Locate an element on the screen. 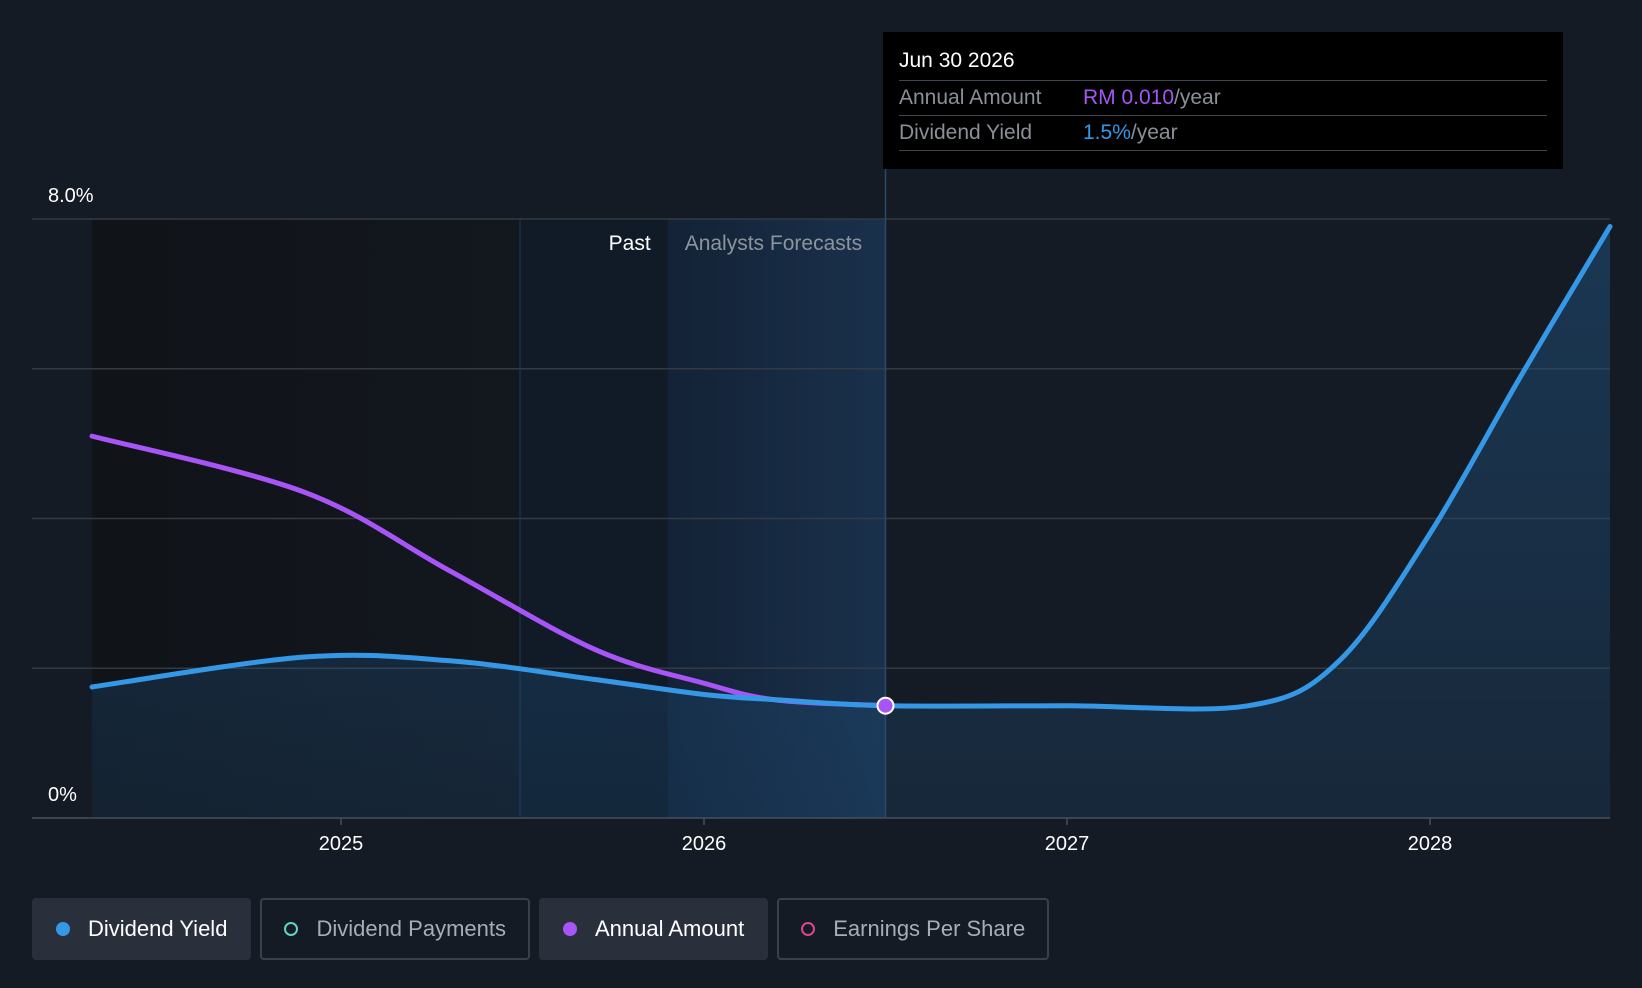 Image resolution: width=1642 pixels, height=988 pixels. legend-dividend-yield: Dividend Yield is located at coordinates (142, 929).